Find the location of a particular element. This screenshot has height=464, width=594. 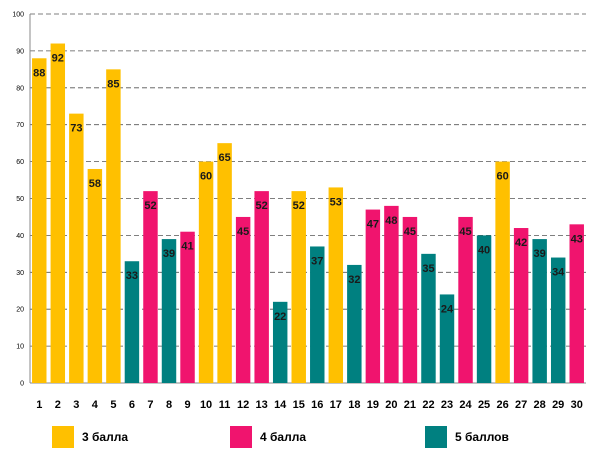

data-label: 41 is located at coordinates (187, 247).